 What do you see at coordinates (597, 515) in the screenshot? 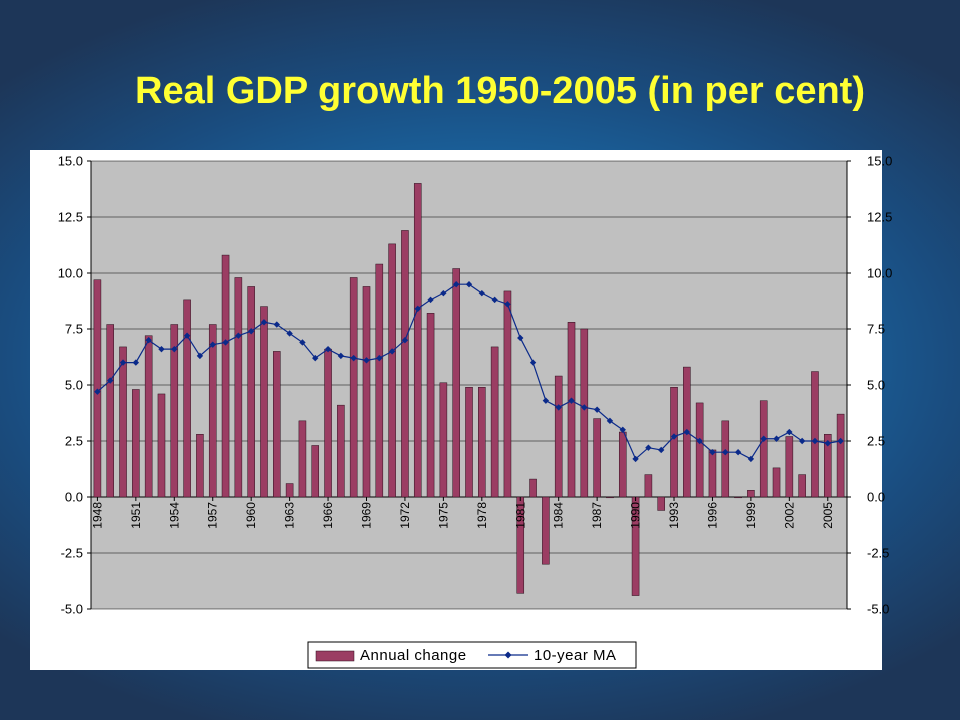
I see `x-tick-label: 1987` at bounding box center [597, 515].